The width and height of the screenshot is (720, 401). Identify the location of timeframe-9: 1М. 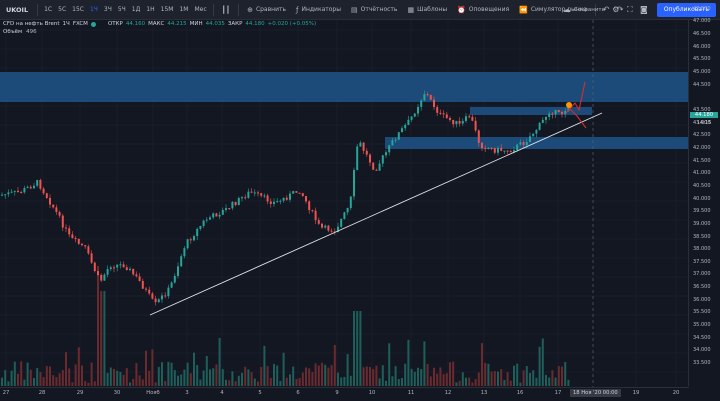
(184, 9).